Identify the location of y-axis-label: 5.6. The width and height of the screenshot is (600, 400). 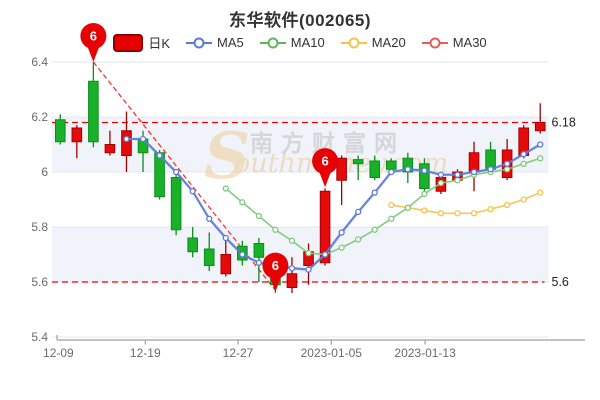
(39, 282).